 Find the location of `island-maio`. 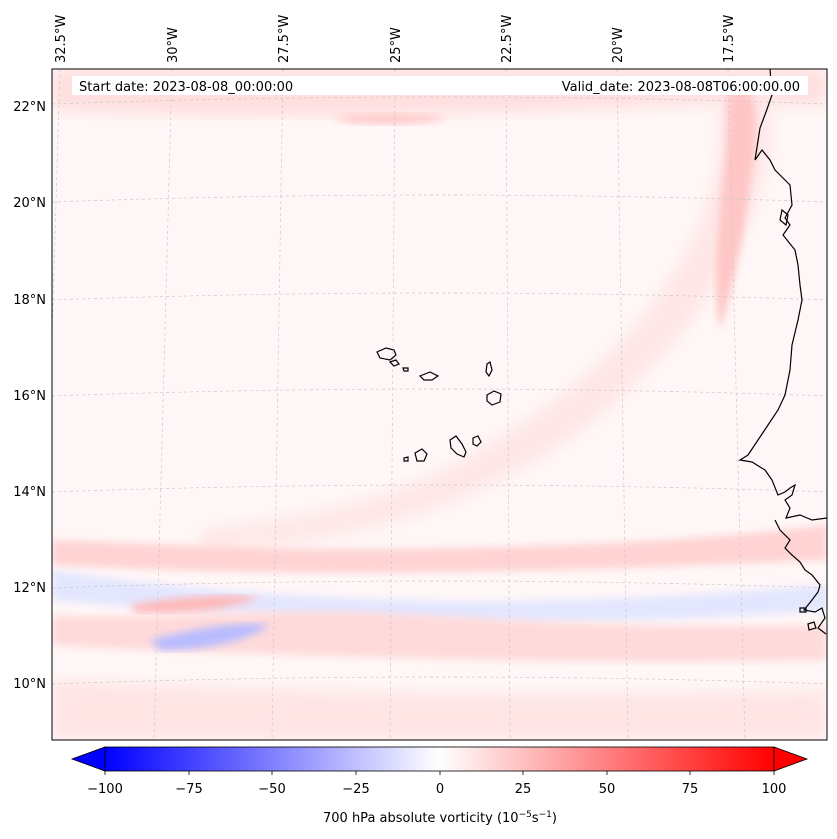

island-maio is located at coordinates (477, 441).